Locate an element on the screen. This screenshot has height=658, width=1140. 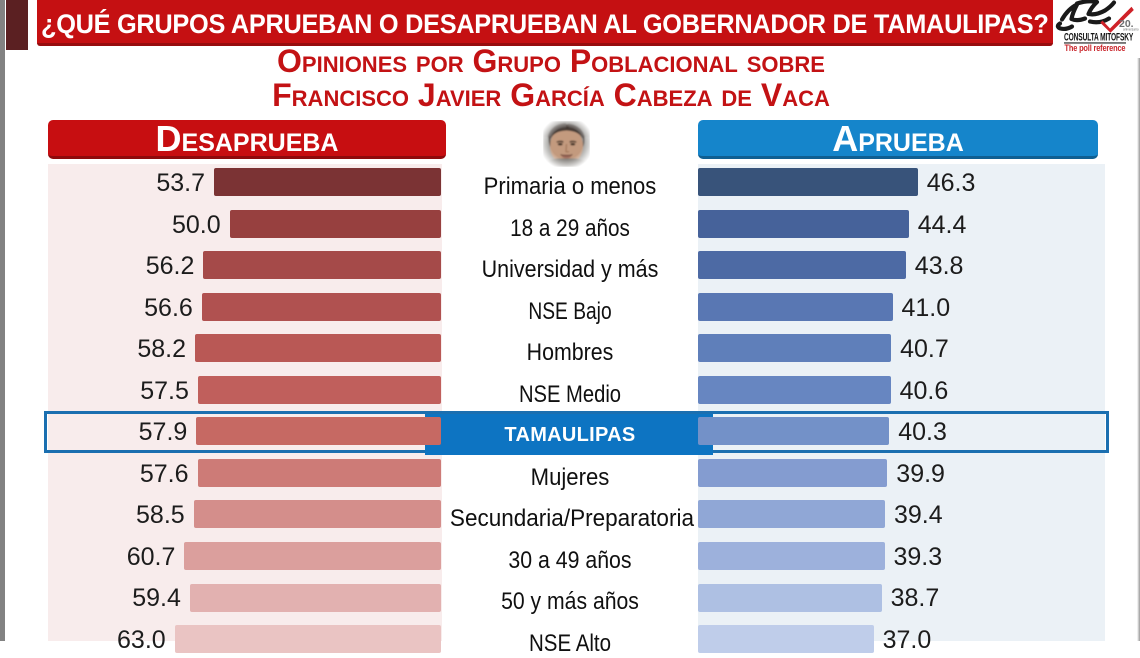
svg-text: aniversario is located at coordinates (1131, 30).